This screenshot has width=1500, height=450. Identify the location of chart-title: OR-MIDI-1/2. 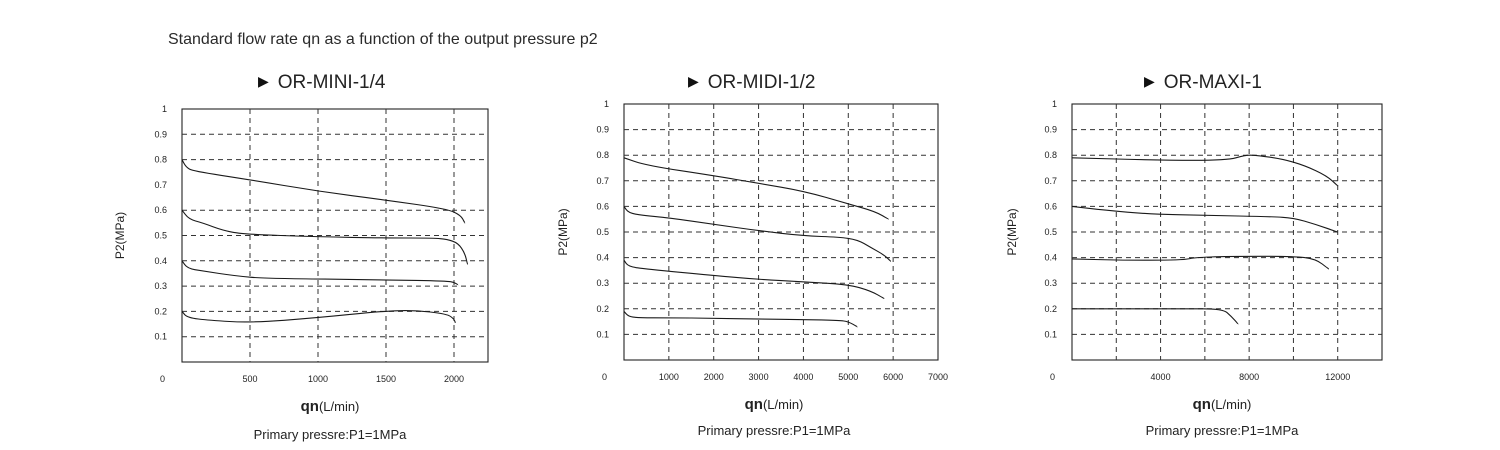
(761, 82).